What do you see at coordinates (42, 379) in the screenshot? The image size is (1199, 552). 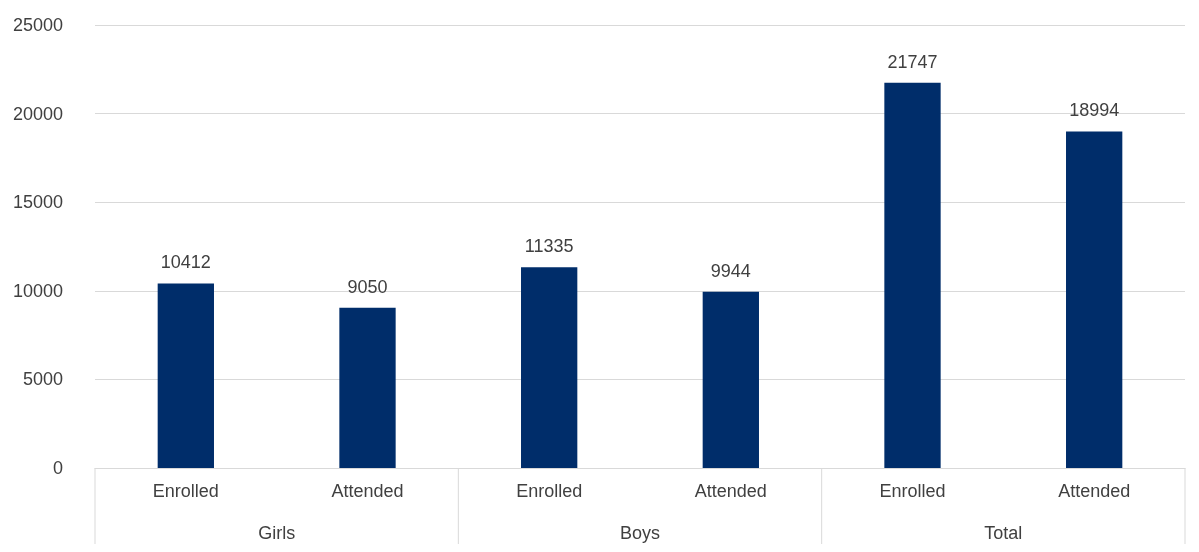 I see `y-tick-label: 5000` at bounding box center [42, 379].